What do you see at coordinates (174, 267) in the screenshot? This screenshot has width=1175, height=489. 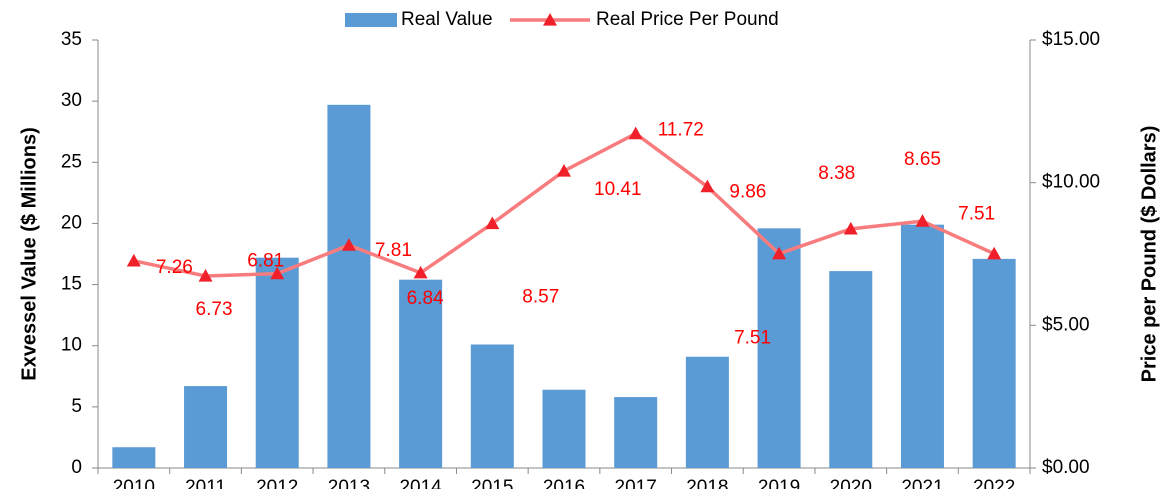 I see `data-label: 7.26` at bounding box center [174, 267].